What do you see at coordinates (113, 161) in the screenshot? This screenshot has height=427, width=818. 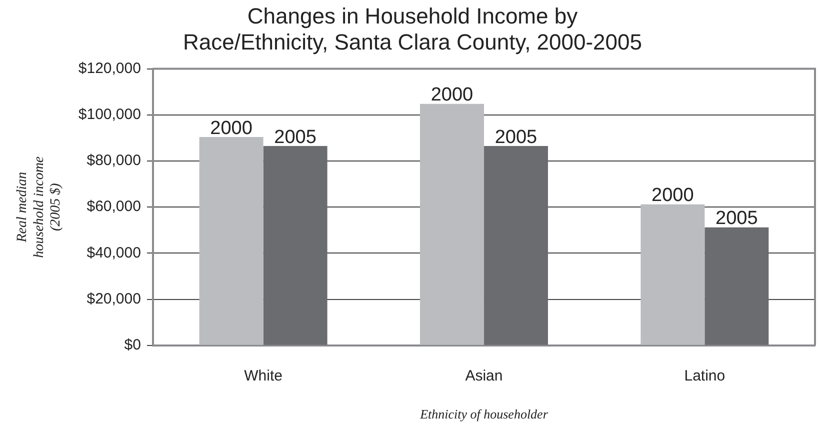 I see `y-tick-label: $80,000` at bounding box center [113, 161].